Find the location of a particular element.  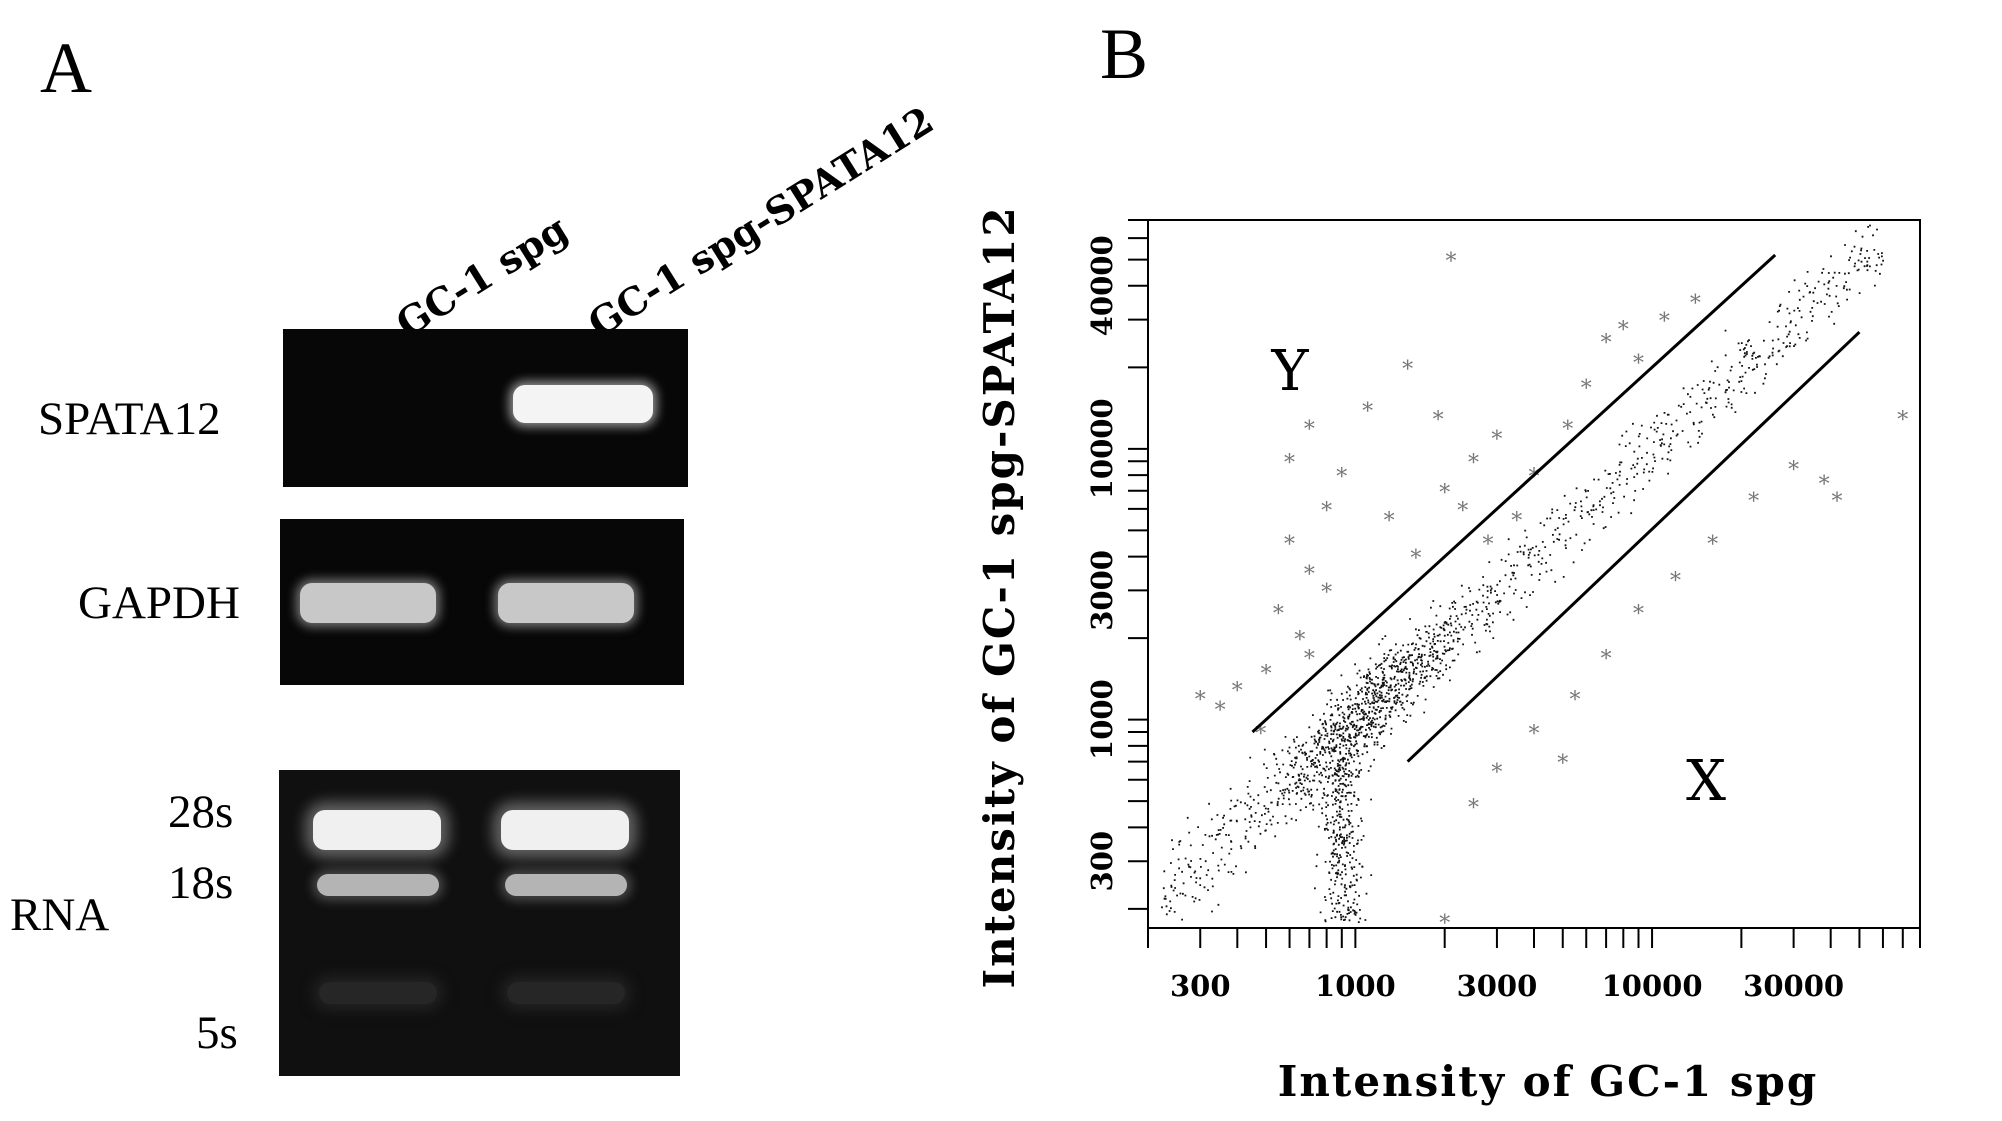

region-label-x: X is located at coordinates (1706, 781).